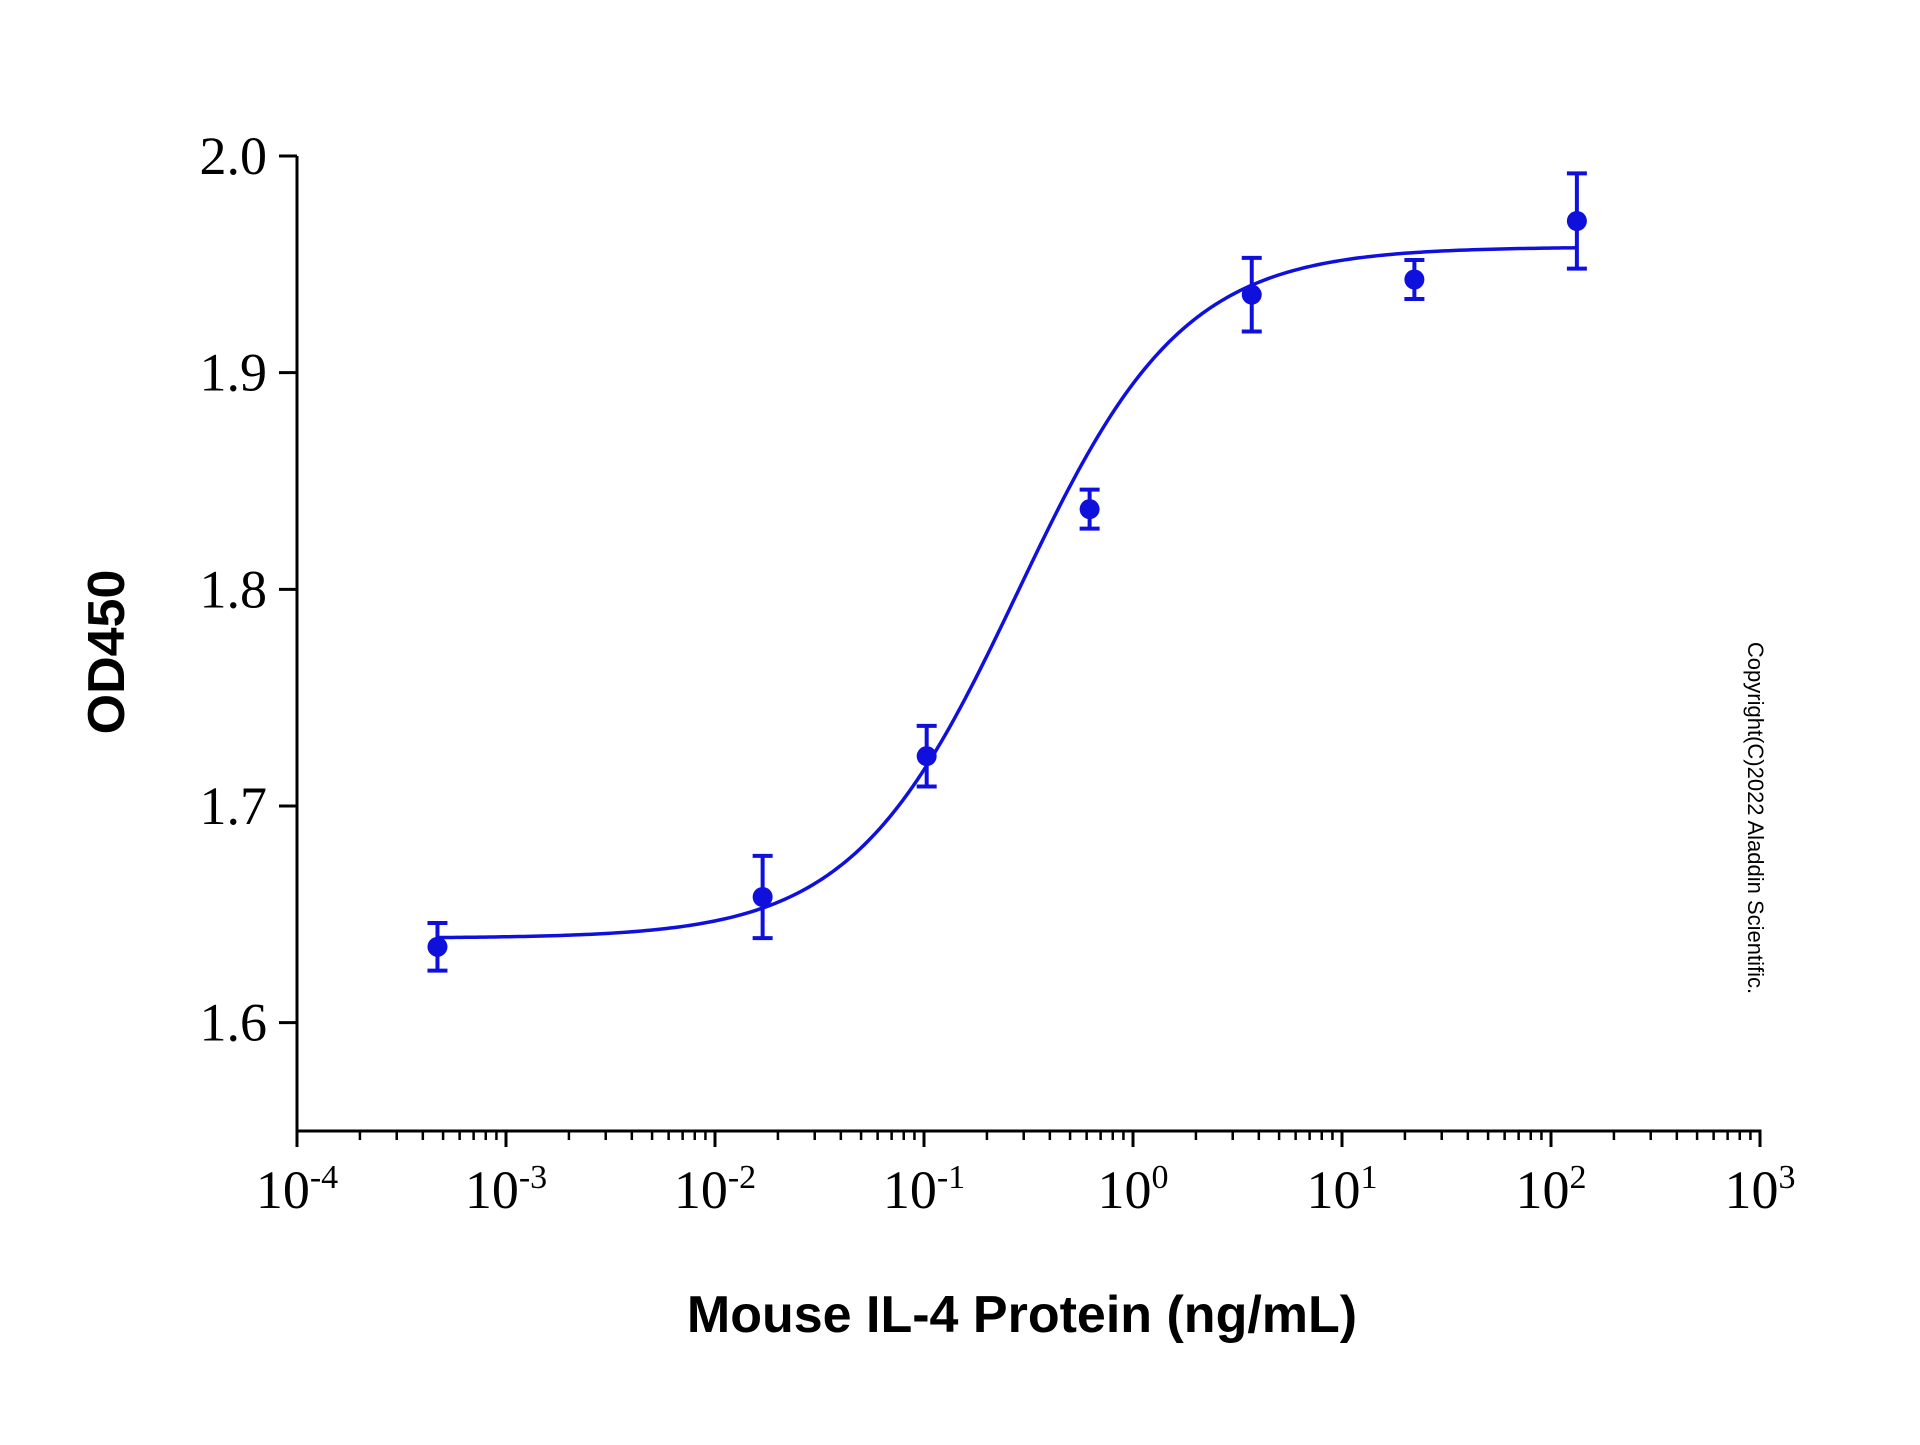 The height and width of the screenshot is (1445, 1920). Describe the element at coordinates (107, 652) in the screenshot. I see `y-axis-title: OD450` at that location.